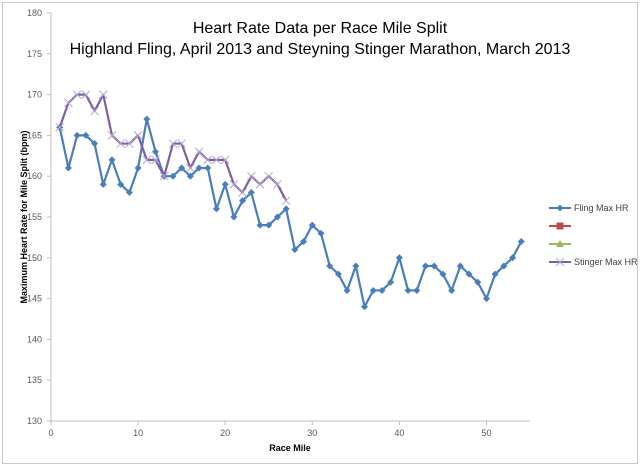  Describe the element at coordinates (34, 299) in the screenshot. I see `y-tick-label: 145` at that location.